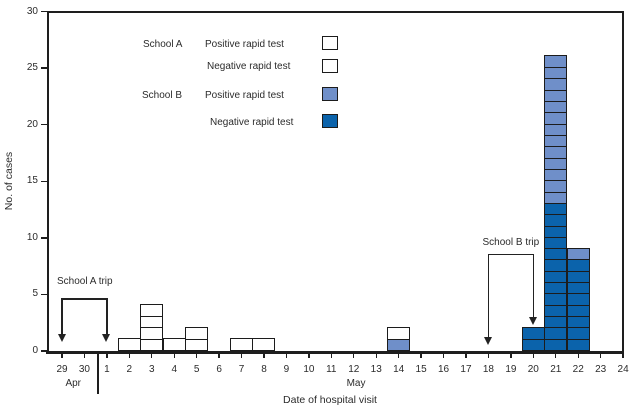  Describe the element at coordinates (330, 121) in the screenshot. I see `legend-swatch-b-negative-icon` at that location.